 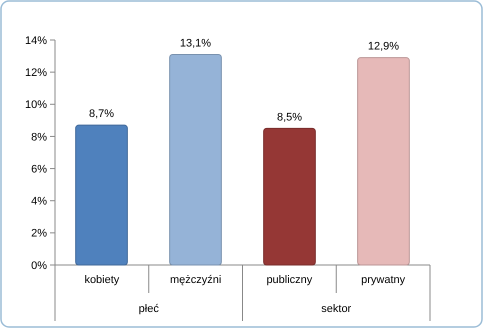 What do you see at coordinates (289, 117) in the screenshot?
I see `data-label: 8,5%` at bounding box center [289, 117].